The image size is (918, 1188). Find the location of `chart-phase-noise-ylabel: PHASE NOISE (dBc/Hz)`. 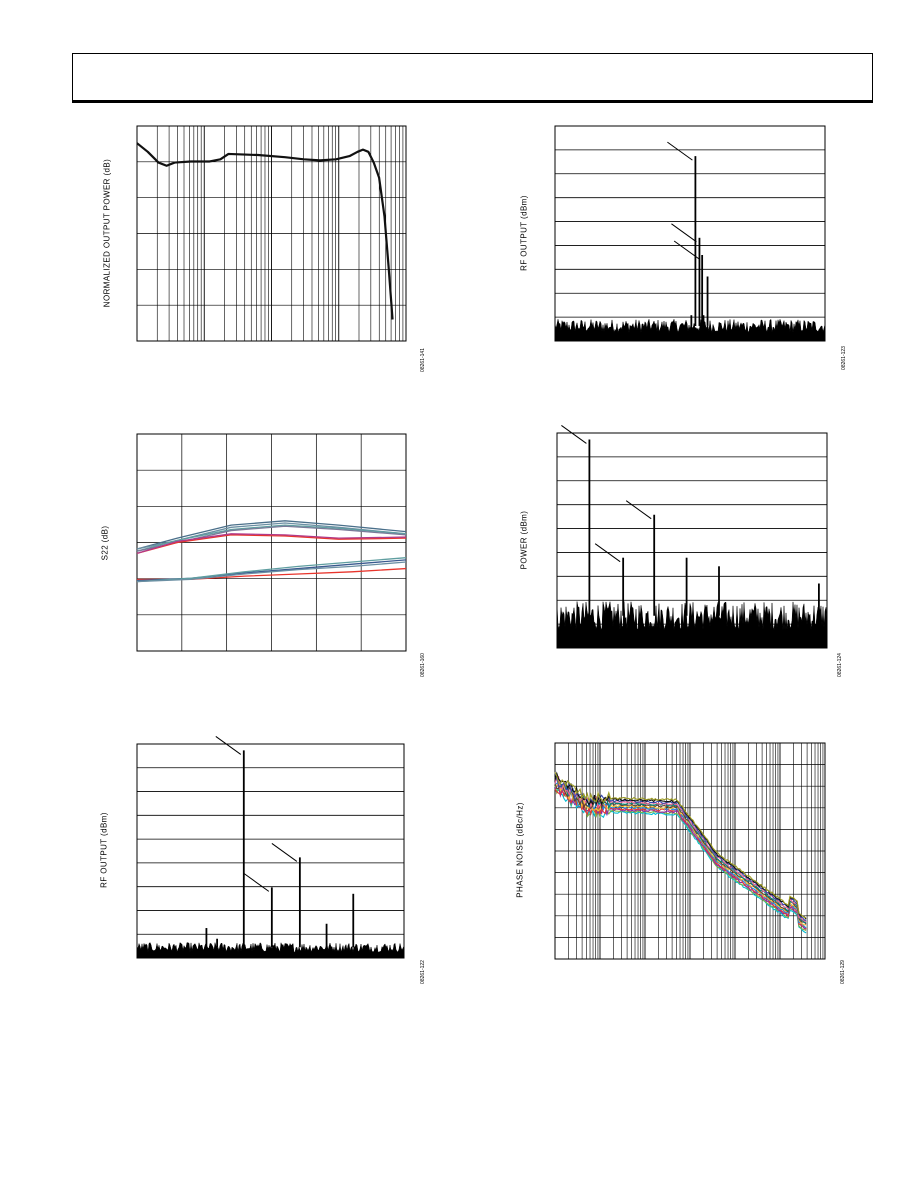

chart-phase-noise-ylabel: PHASE NOISE (dBc/Hz) is located at coordinates (520, 850).